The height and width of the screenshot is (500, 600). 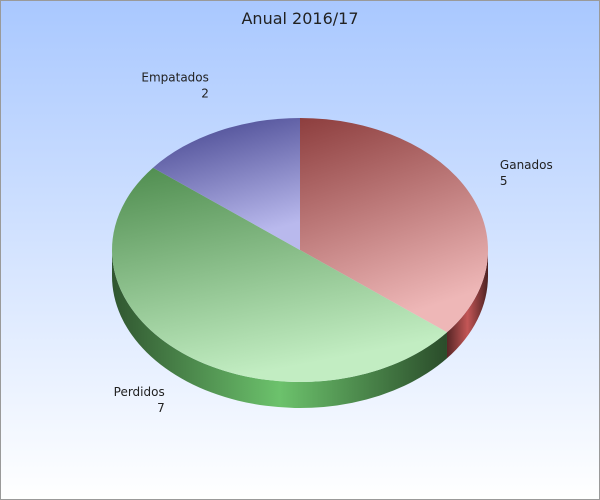 I want to click on slice-label: Ganados, so click(x=526, y=165).